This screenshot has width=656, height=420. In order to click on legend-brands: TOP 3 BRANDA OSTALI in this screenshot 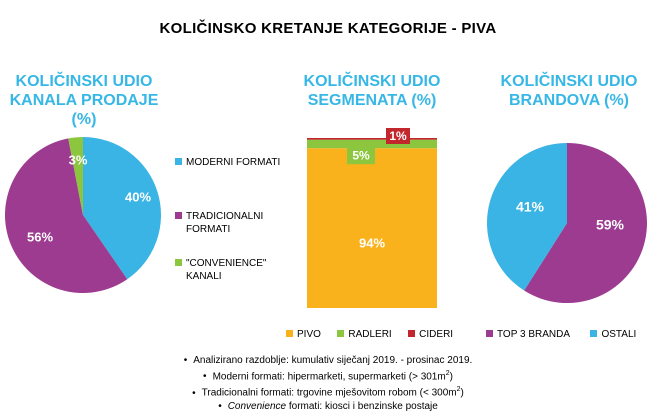, I will do `click(570, 333)`.